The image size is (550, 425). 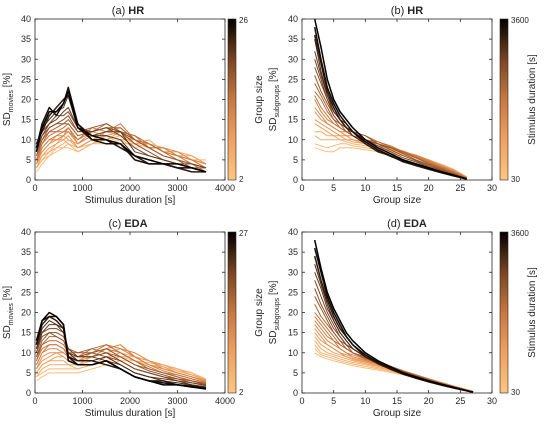 I want to click on x-tick-label: 2000, so click(x=130, y=401).